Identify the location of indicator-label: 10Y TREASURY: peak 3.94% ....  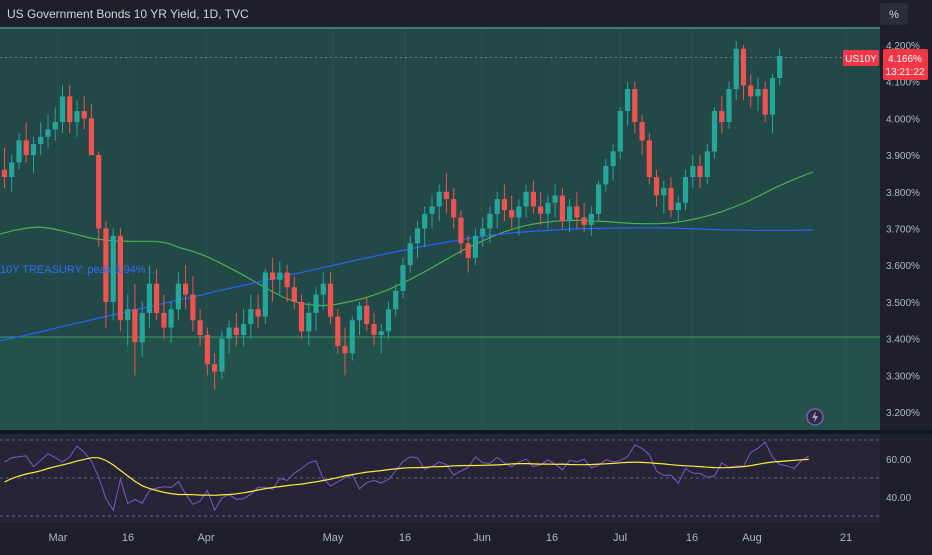
(79, 270).